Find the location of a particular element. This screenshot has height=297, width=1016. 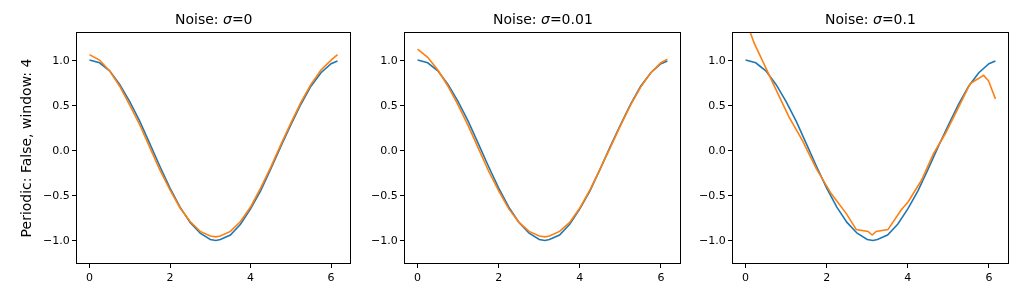

chart-title: Noise: σ=0.1 is located at coordinates (870, 19).